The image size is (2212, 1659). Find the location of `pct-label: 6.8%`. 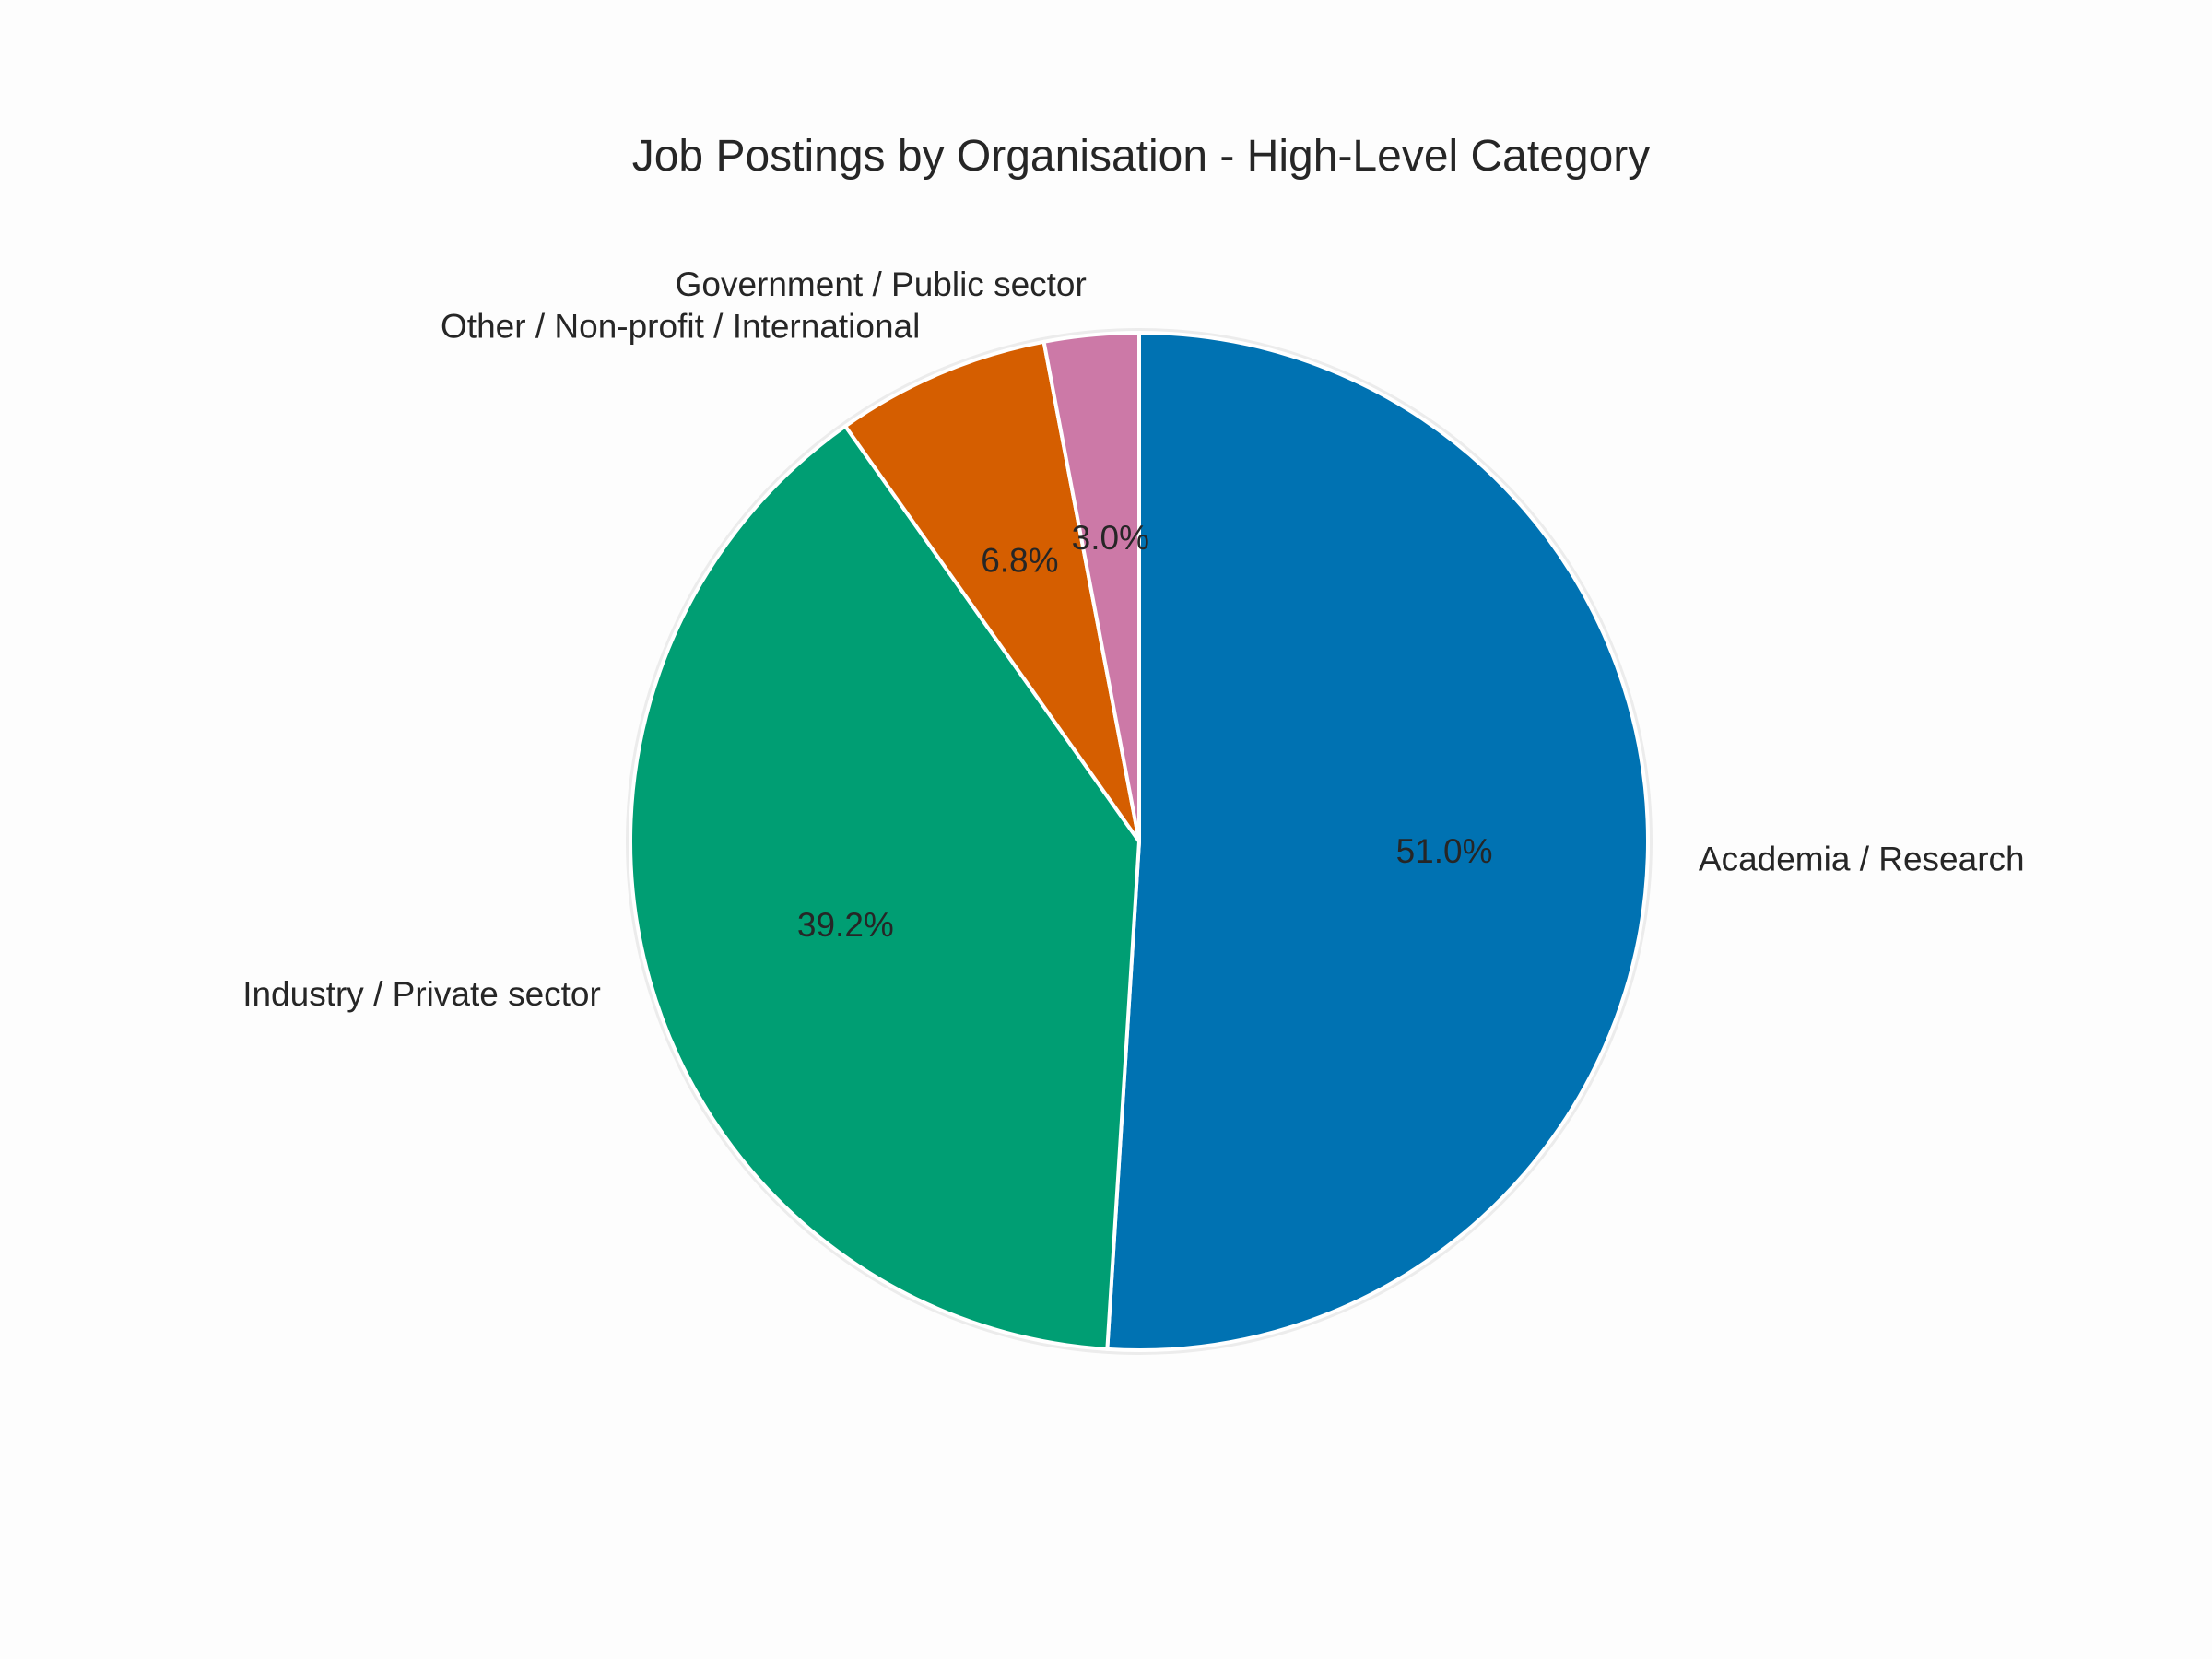

pct-label: 6.8% is located at coordinates (1019, 561).